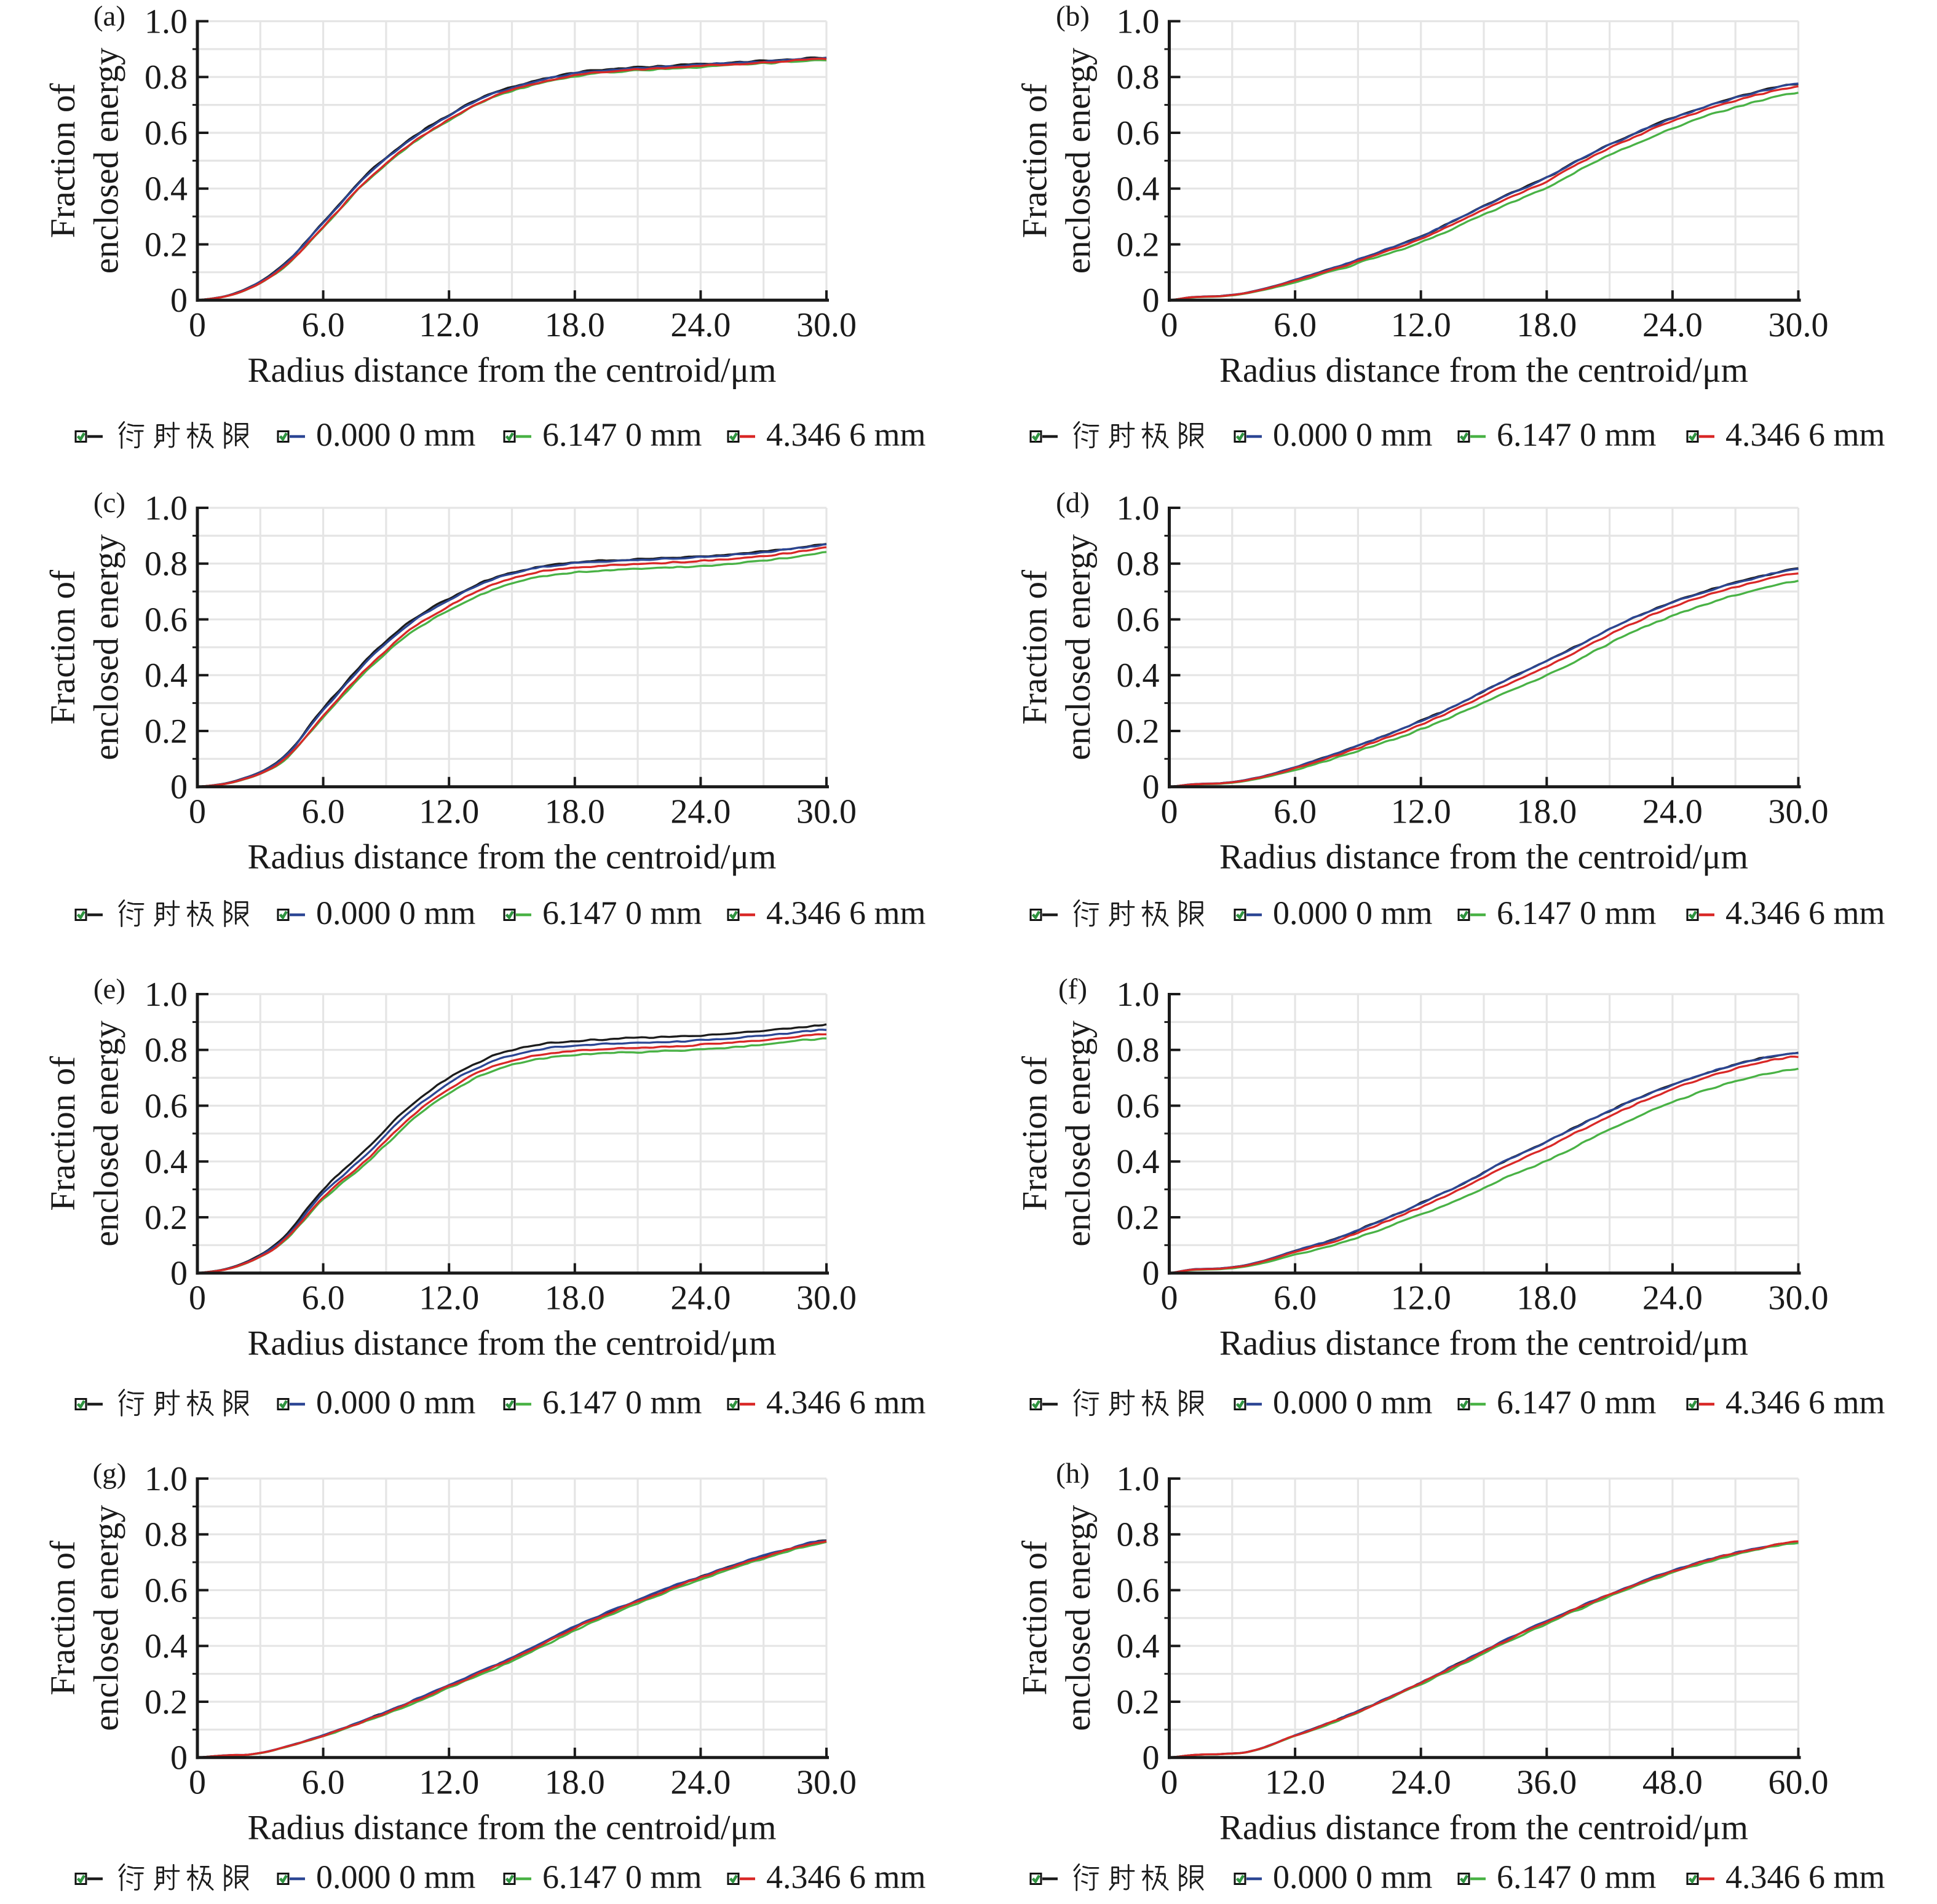 This screenshot has height=1904, width=1937. I want to click on svg-text: (g), so click(110, 1474).